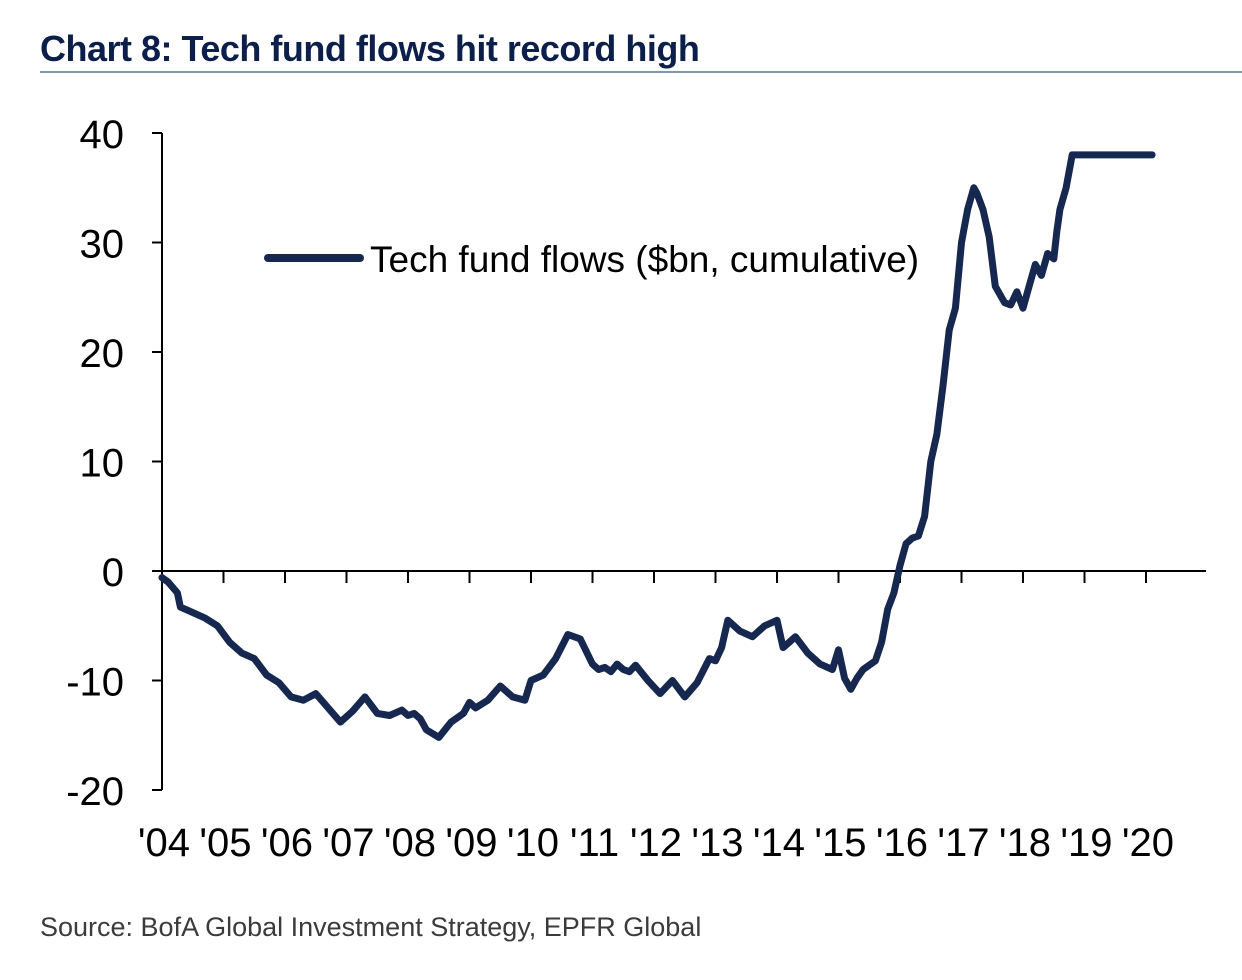 This screenshot has width=1242, height=980. I want to click on x-tick-label: '15, so click(840, 843).